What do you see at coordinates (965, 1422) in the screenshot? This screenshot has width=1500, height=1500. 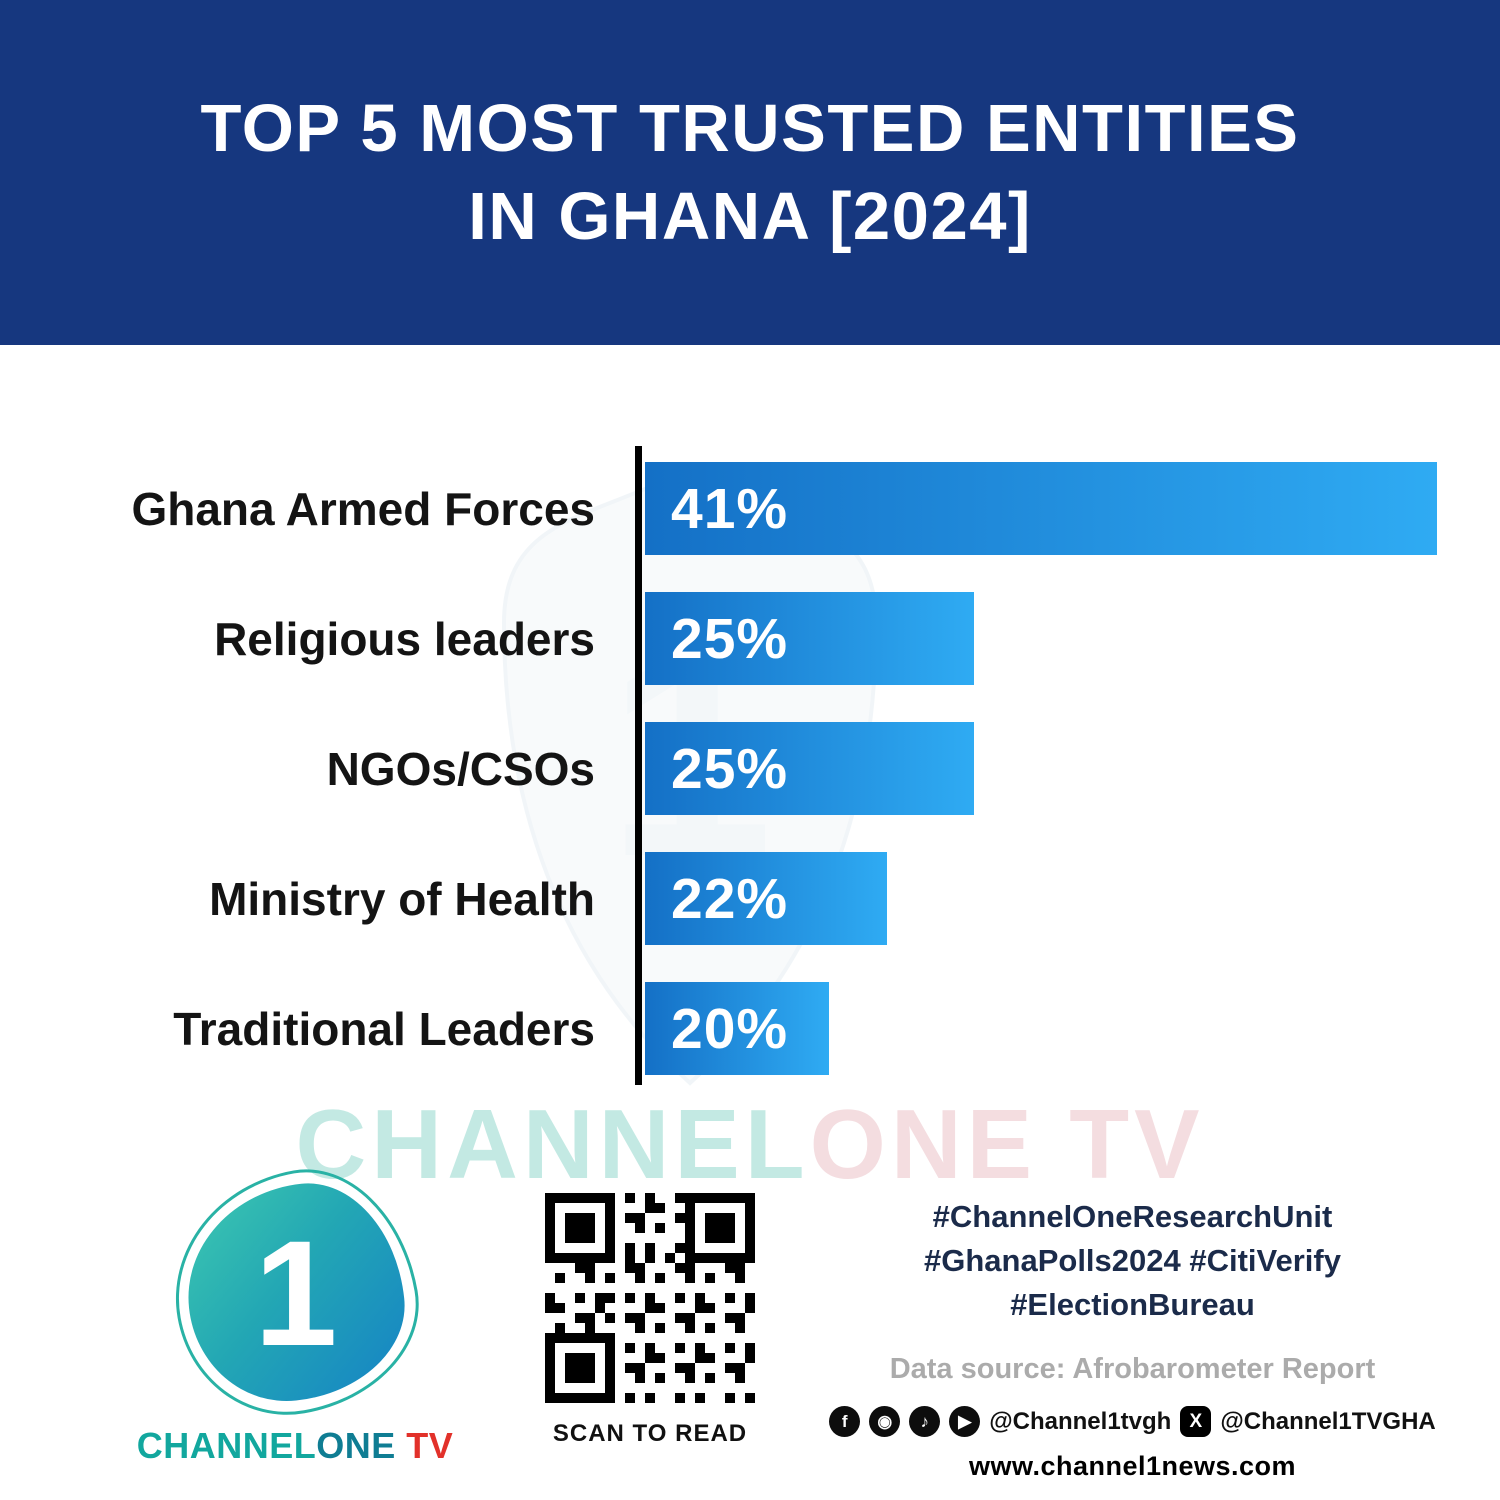 I see `youtube-icon: ▶` at bounding box center [965, 1422].